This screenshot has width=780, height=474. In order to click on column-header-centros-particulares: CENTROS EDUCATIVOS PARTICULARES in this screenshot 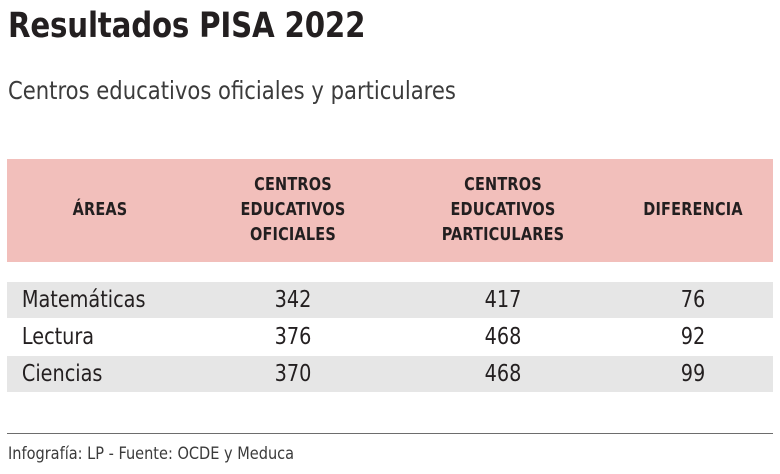, I will do `click(503, 210)`.